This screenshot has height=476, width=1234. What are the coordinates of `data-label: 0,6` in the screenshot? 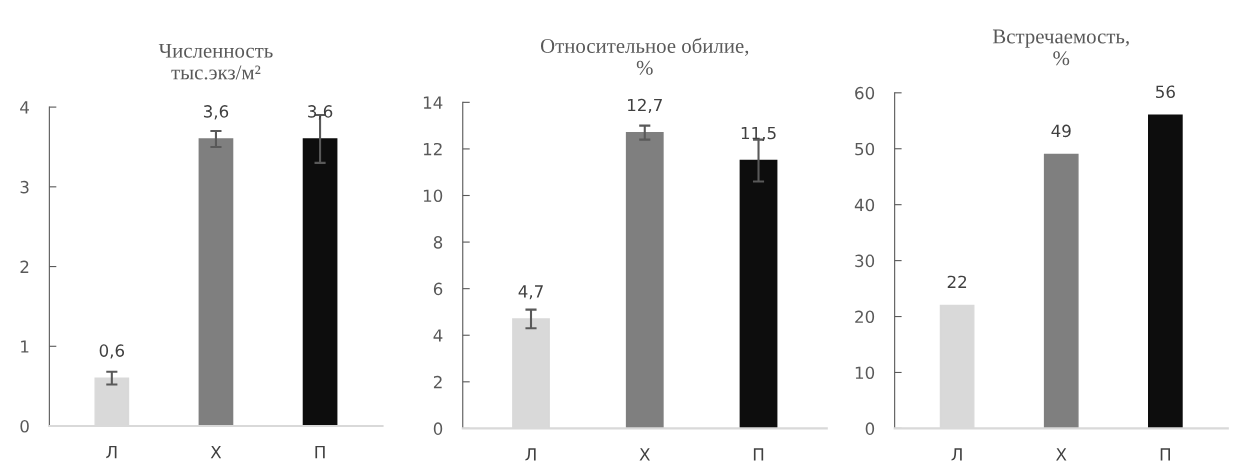 It's located at (112, 351).